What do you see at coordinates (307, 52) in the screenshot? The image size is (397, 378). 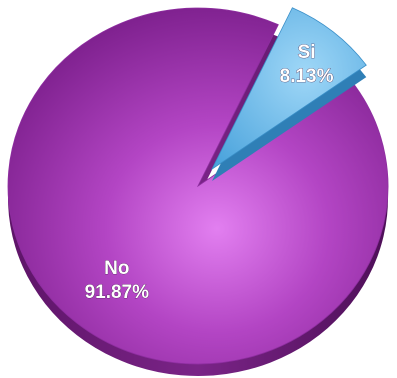 I see `slice-label-si: Si` at bounding box center [307, 52].